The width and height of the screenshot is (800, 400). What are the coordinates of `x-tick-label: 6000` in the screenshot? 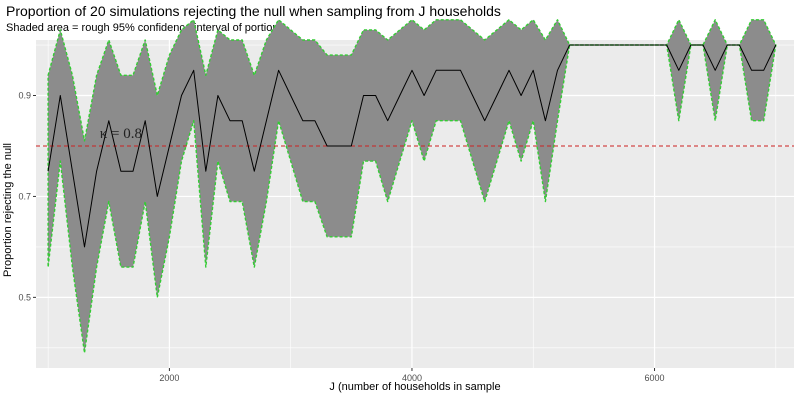 It's located at (655, 378).